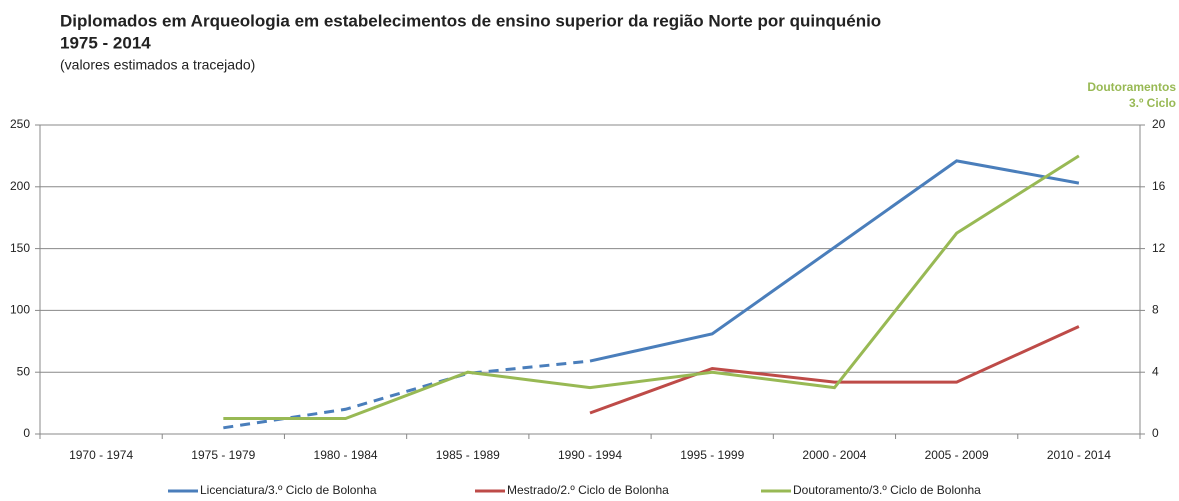 The width and height of the screenshot is (1179, 501). What do you see at coordinates (1155, 433) in the screenshot?
I see `y2-tick-label: 0` at bounding box center [1155, 433].